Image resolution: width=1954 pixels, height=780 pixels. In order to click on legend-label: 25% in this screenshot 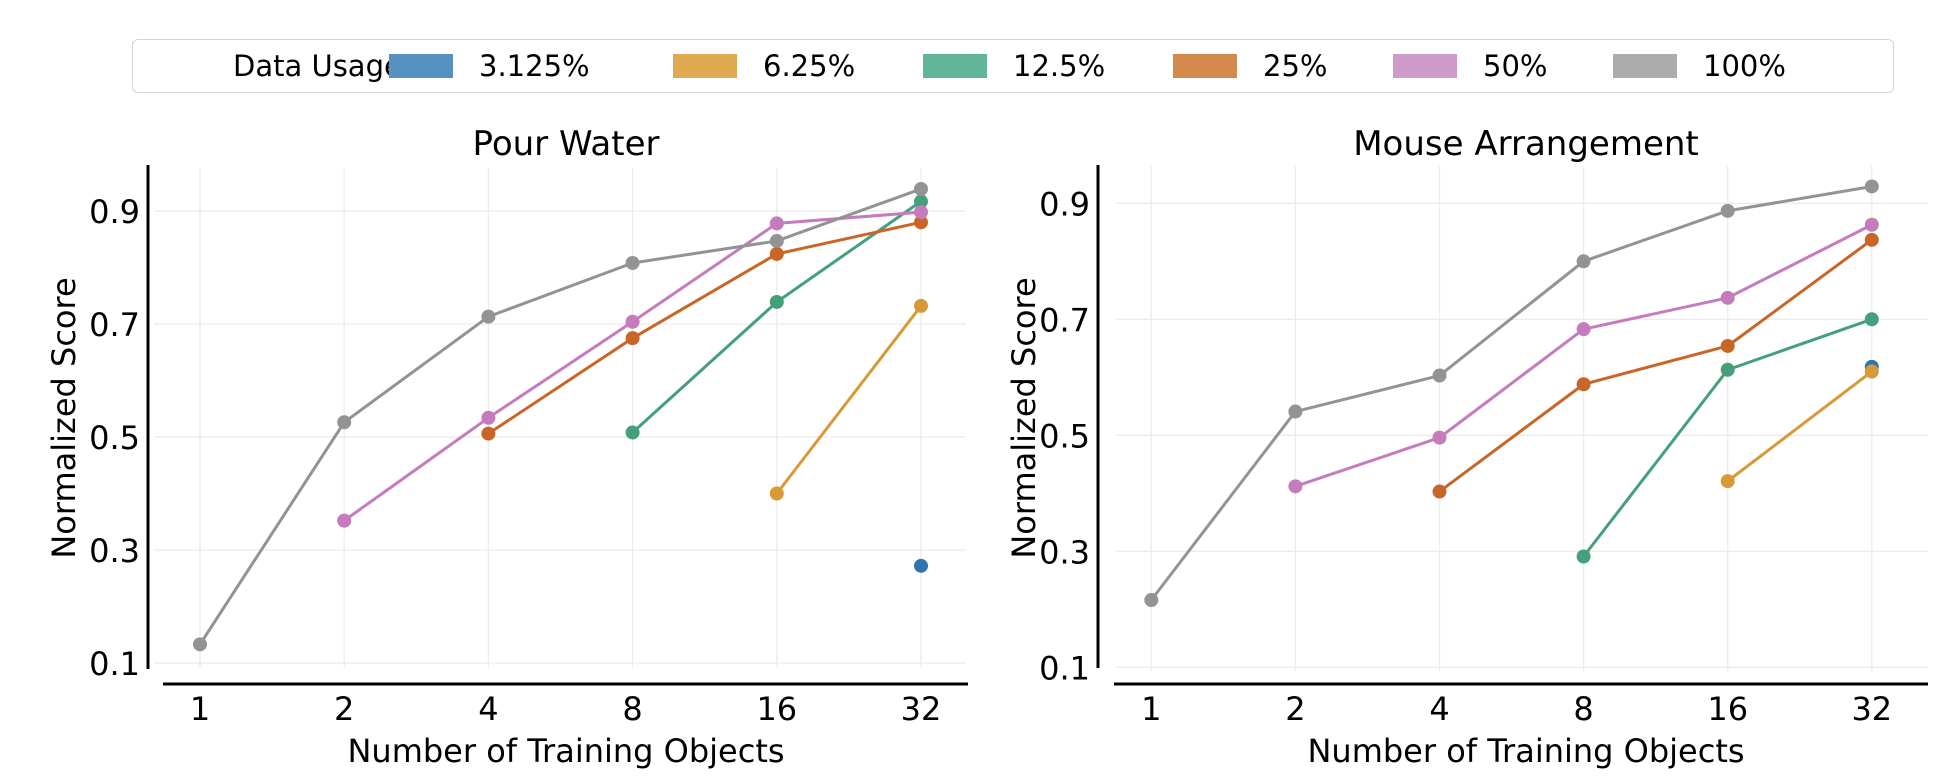, I will do `click(1295, 66)`.